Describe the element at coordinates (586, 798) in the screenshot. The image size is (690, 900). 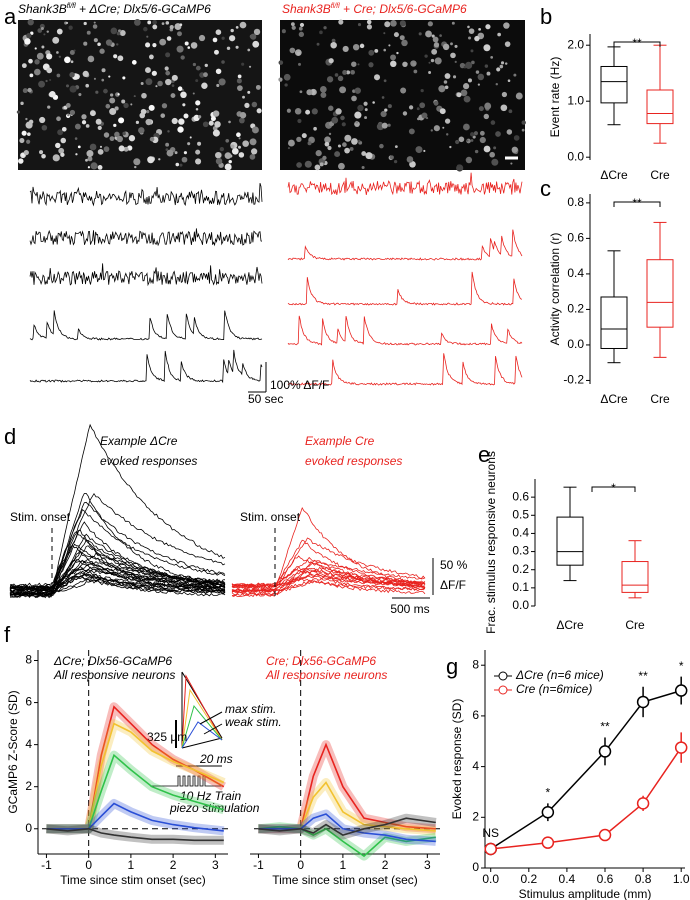
I see `line` at that location.